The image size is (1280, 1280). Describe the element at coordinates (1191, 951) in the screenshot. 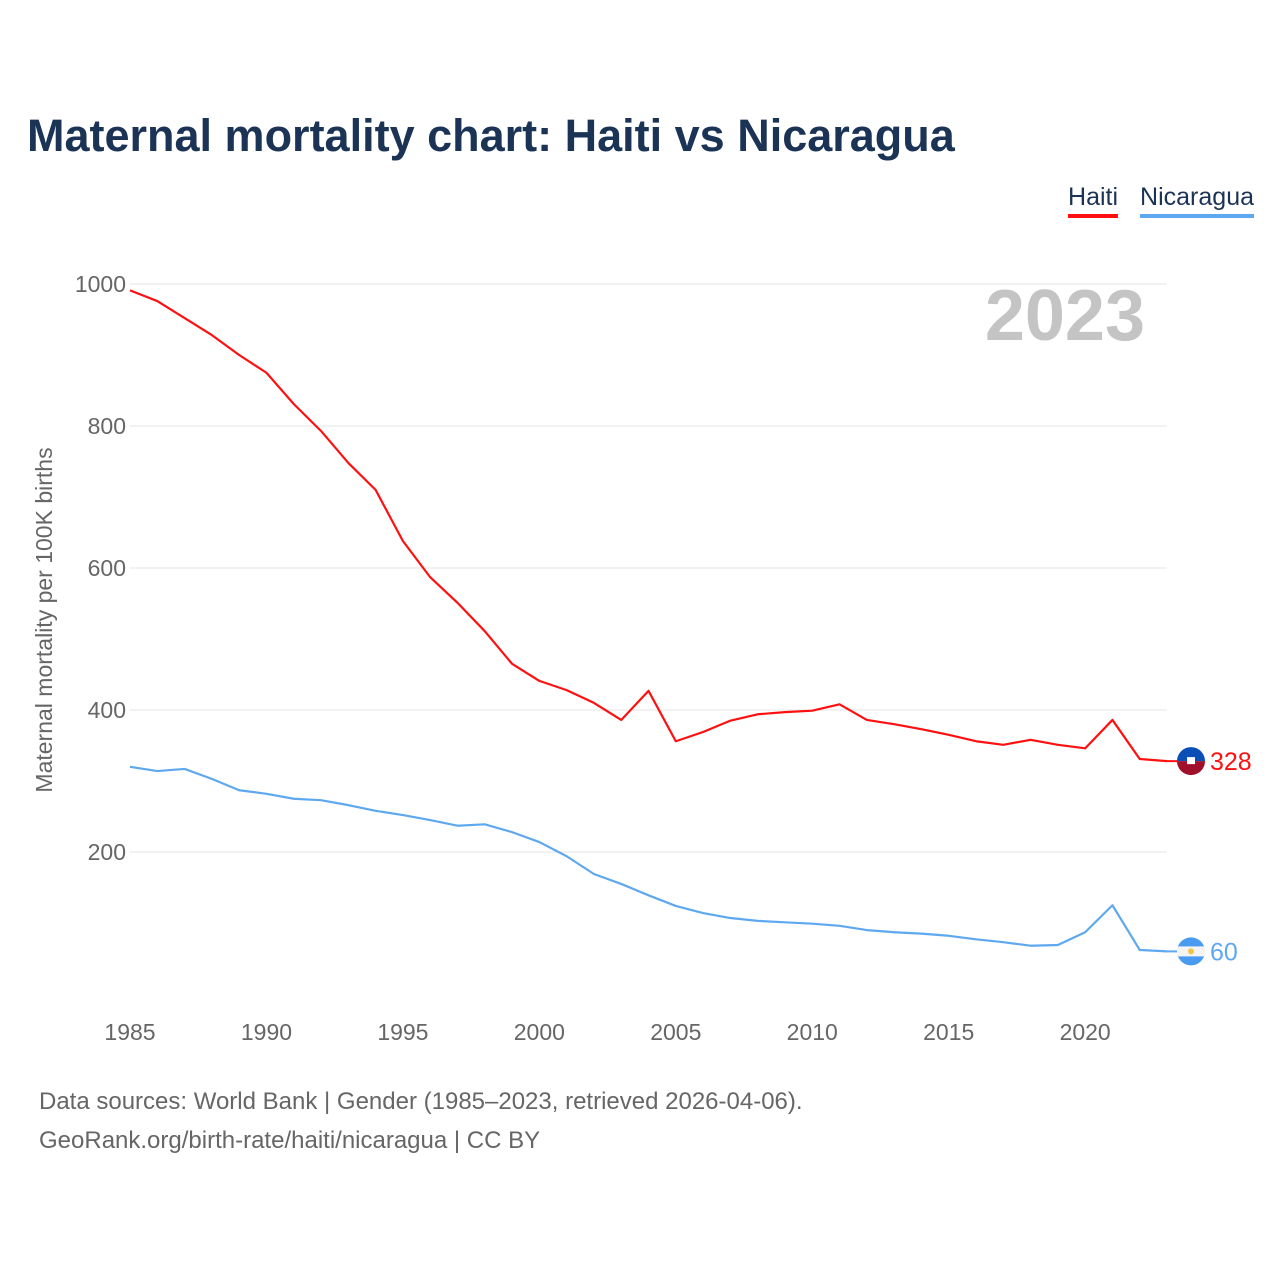

I see `nicaragua-flag-emblem` at that location.